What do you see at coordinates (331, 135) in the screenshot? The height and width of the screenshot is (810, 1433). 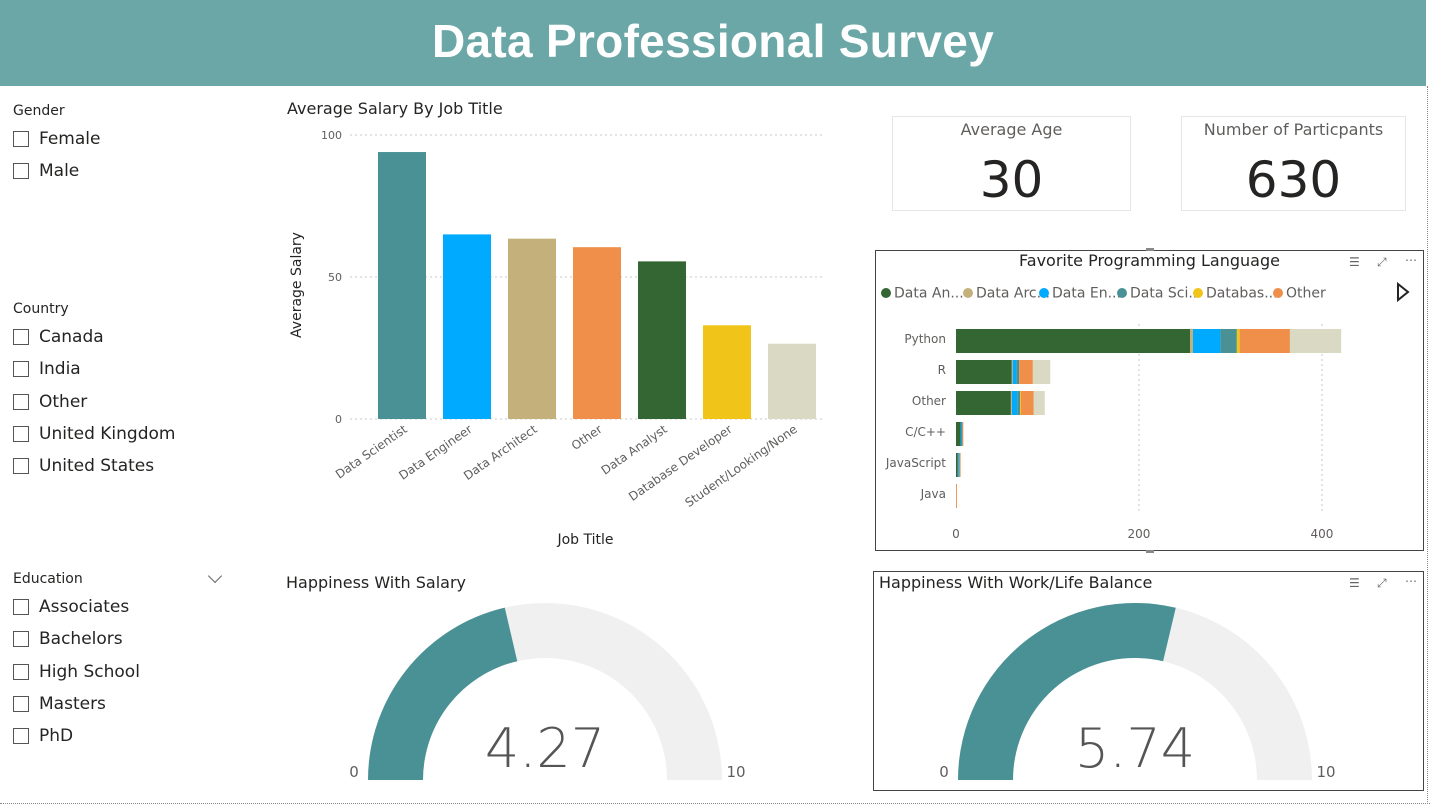 I see `y-tick-label: 100` at bounding box center [331, 135].